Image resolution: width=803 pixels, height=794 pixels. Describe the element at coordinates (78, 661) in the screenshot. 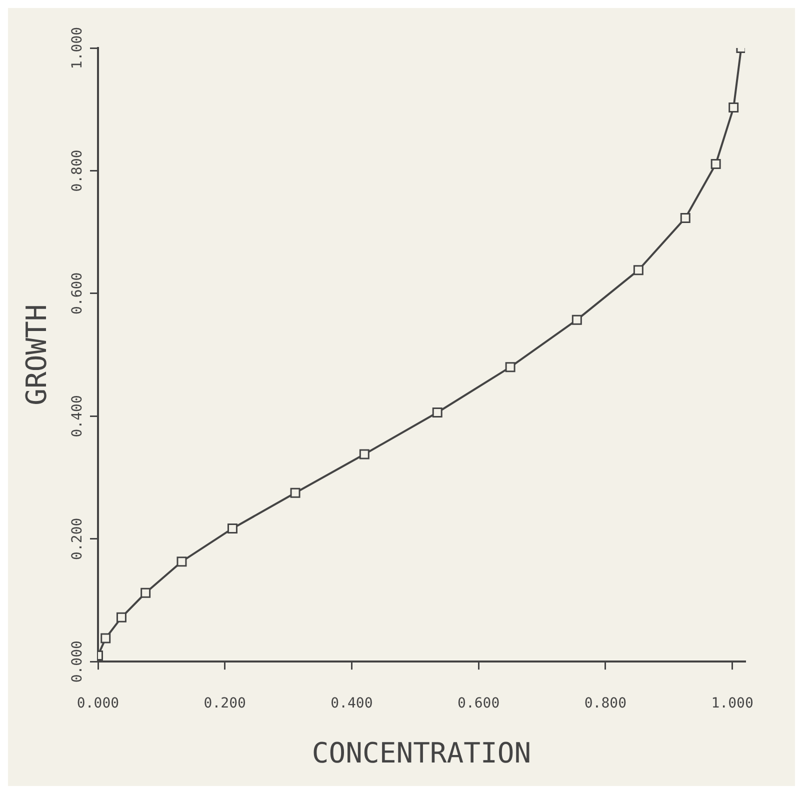

I see `y-tick-label: 0.000` at that location.